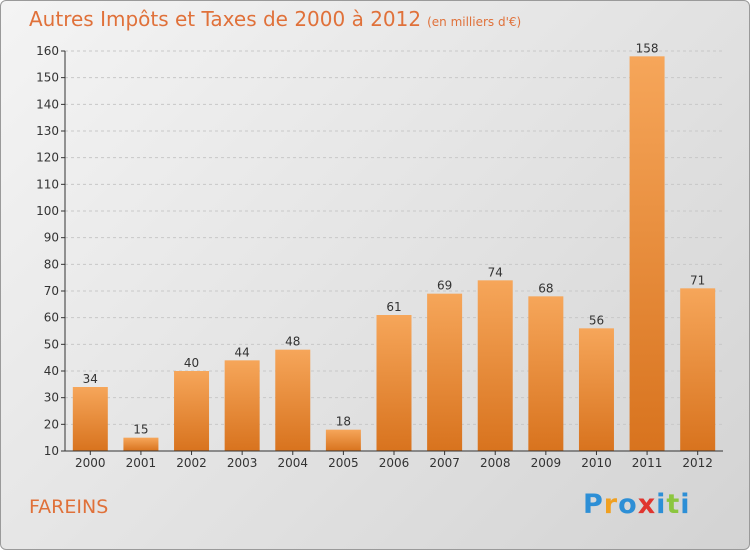  I want to click on commune-name: FAREINS, so click(69, 507).